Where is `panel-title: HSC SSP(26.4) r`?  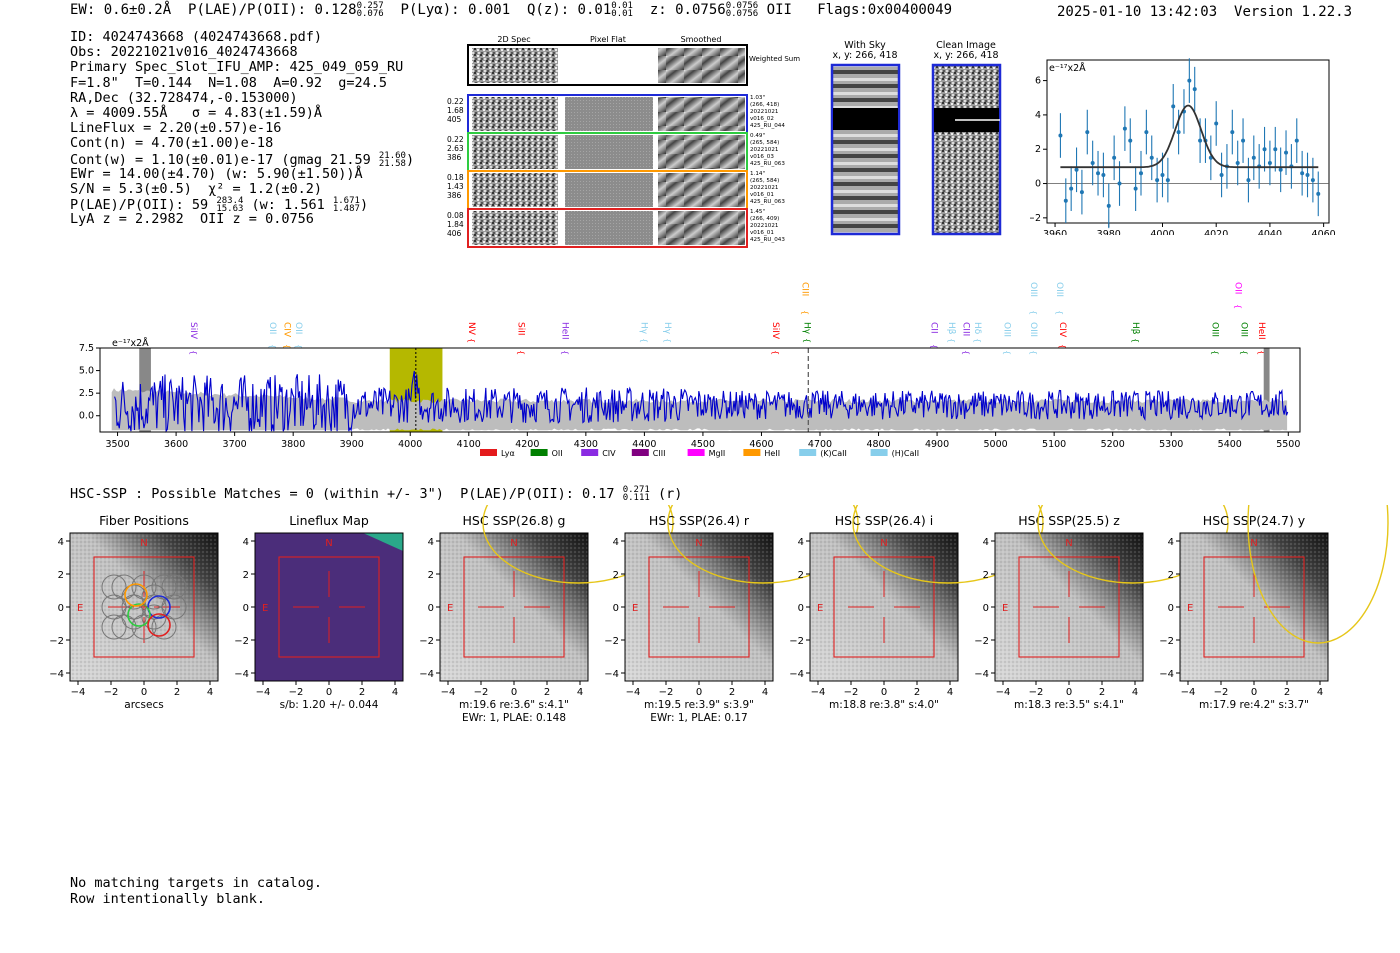
panel-title: HSC SSP(26.4) r is located at coordinates (699, 520).